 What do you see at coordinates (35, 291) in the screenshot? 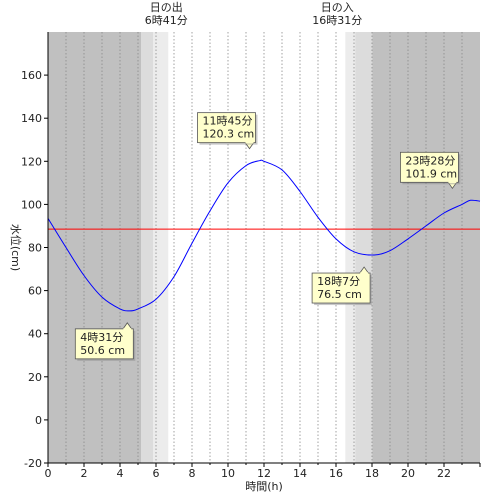
I see `y-tick-label-60: 60` at bounding box center [35, 291].